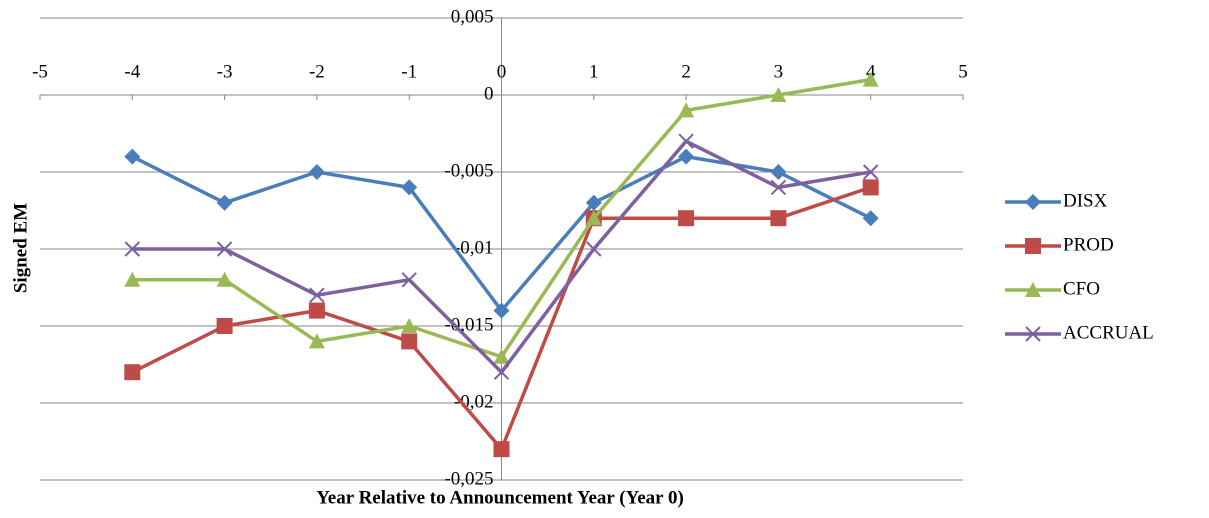 The height and width of the screenshot is (518, 1209). Describe the element at coordinates (594, 71) in the screenshot. I see `x-tick-label: 1` at that location.